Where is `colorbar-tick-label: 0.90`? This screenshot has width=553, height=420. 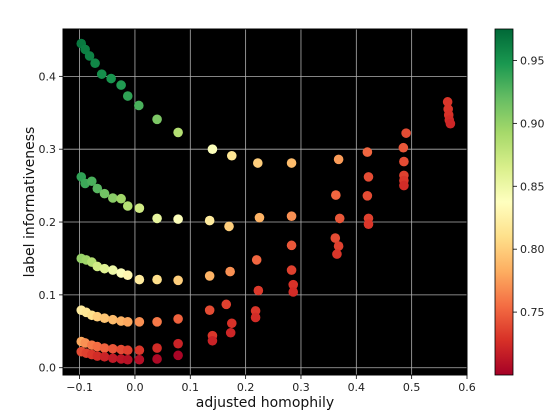 colorbar-tick-label: 0.90 is located at coordinates (532, 123).